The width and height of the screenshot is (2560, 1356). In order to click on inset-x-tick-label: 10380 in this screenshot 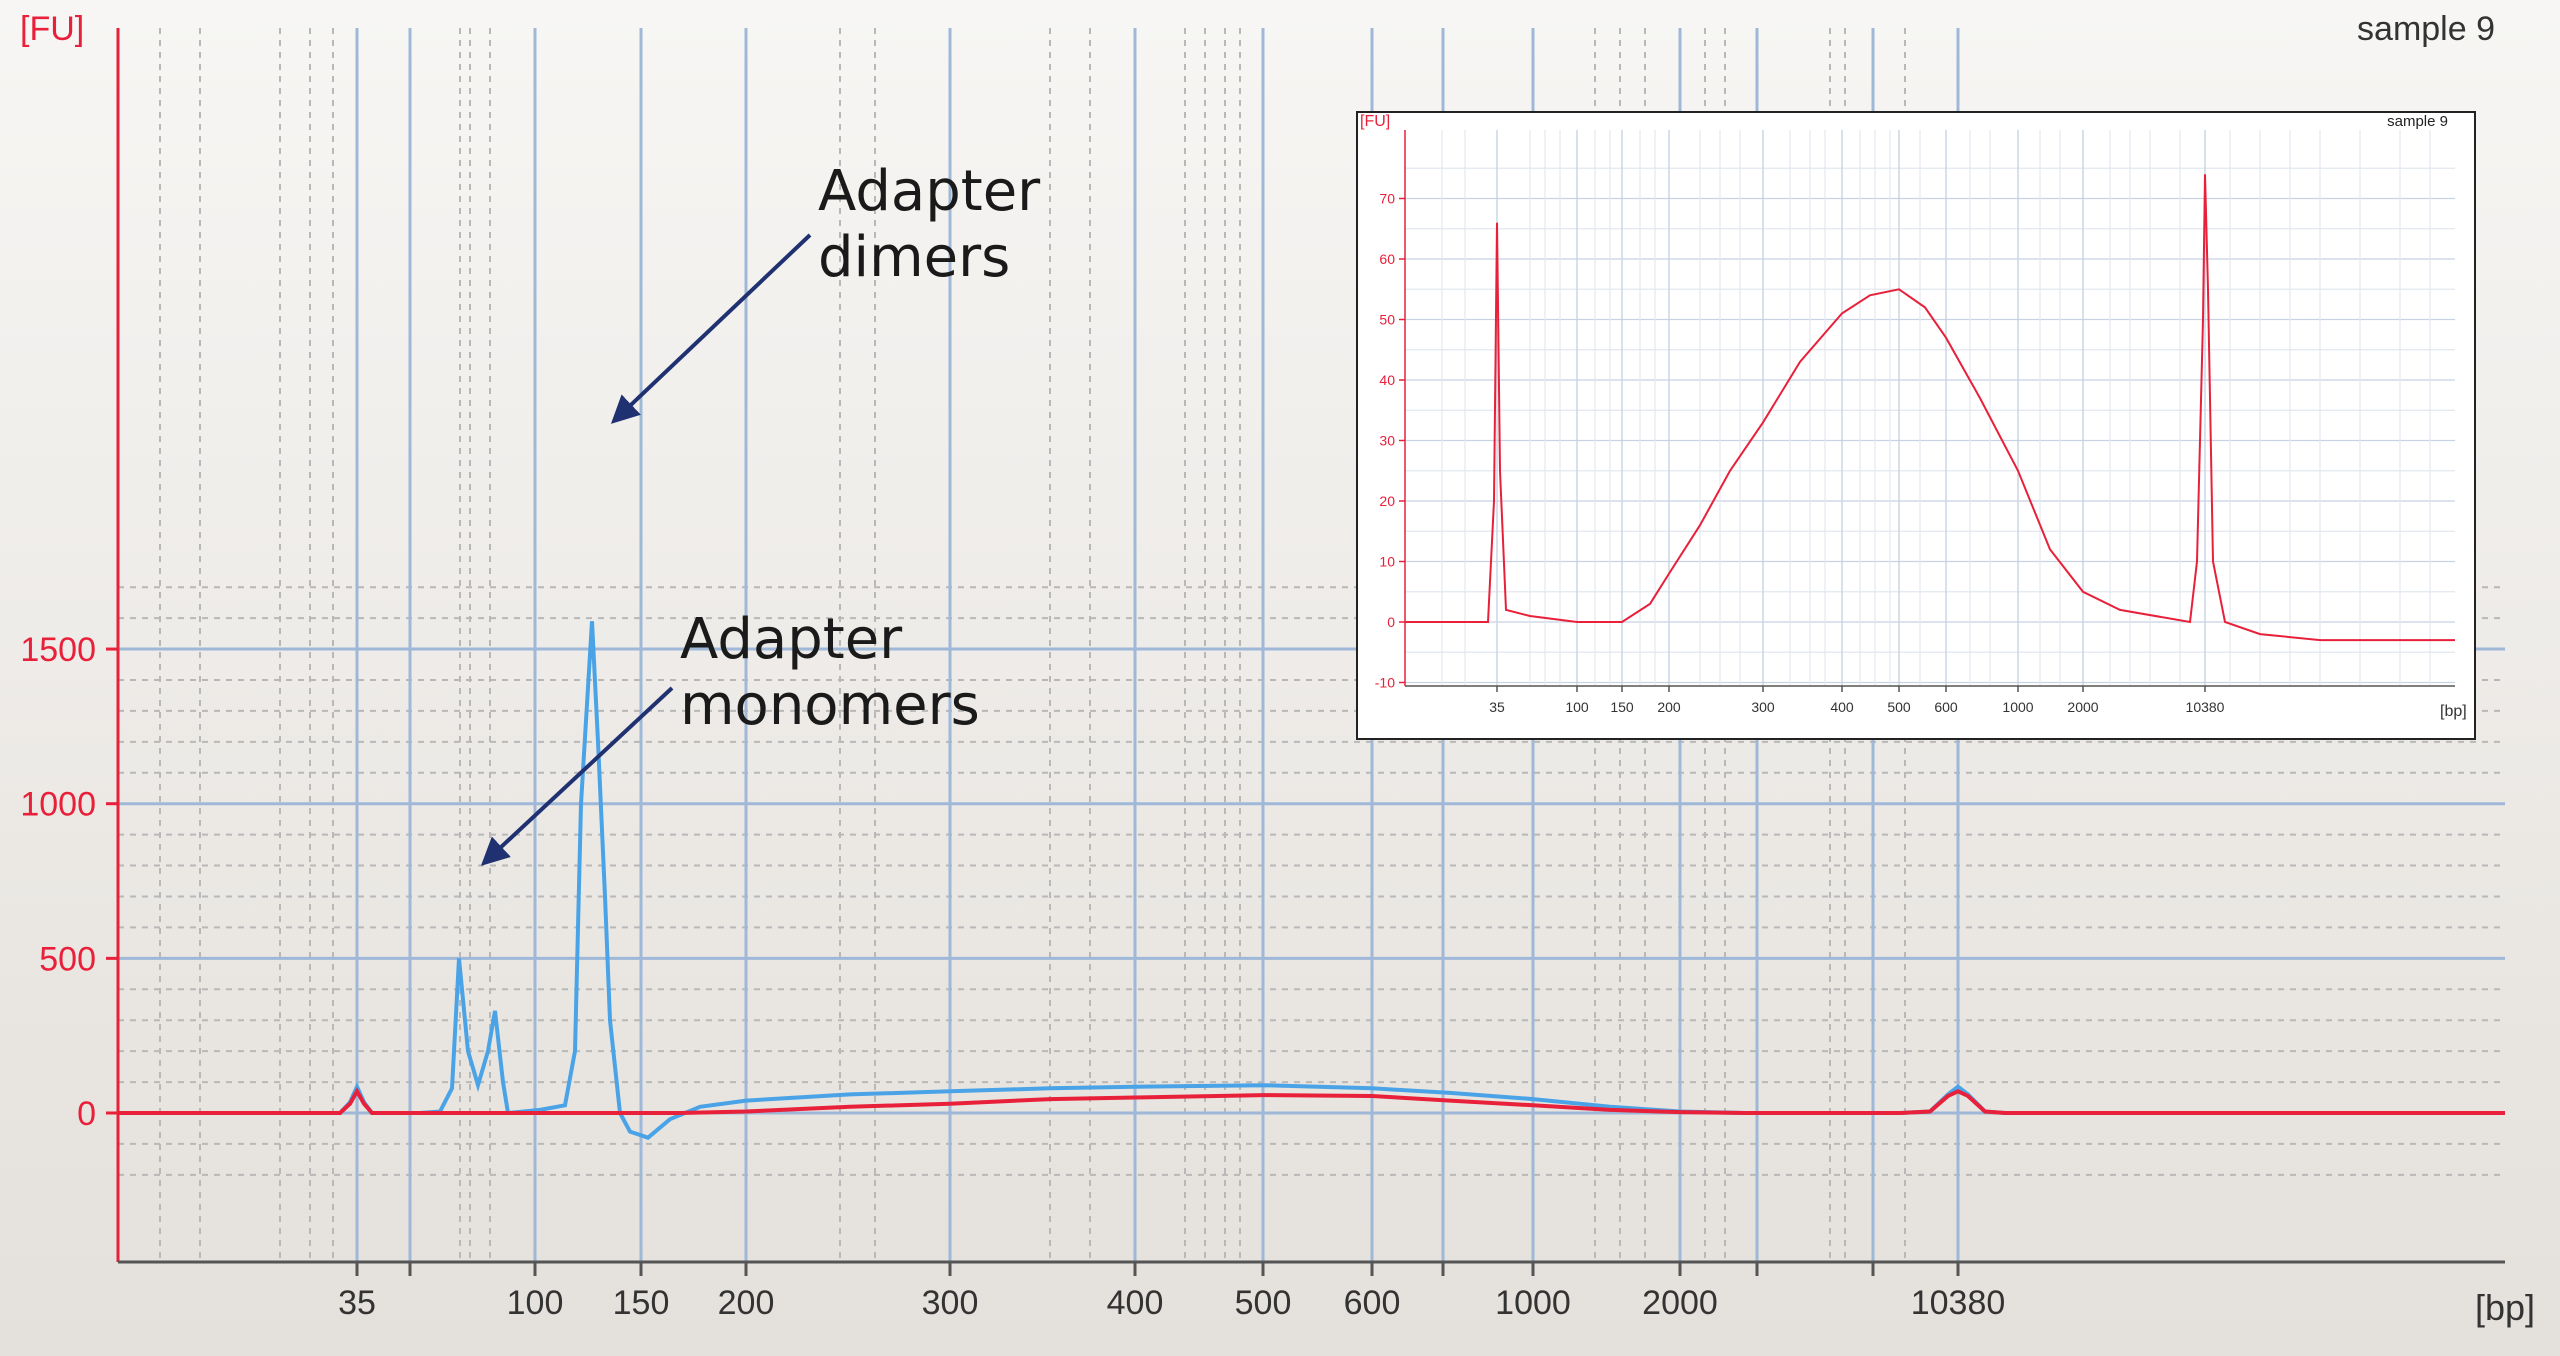, I will do `click(2205, 707)`.